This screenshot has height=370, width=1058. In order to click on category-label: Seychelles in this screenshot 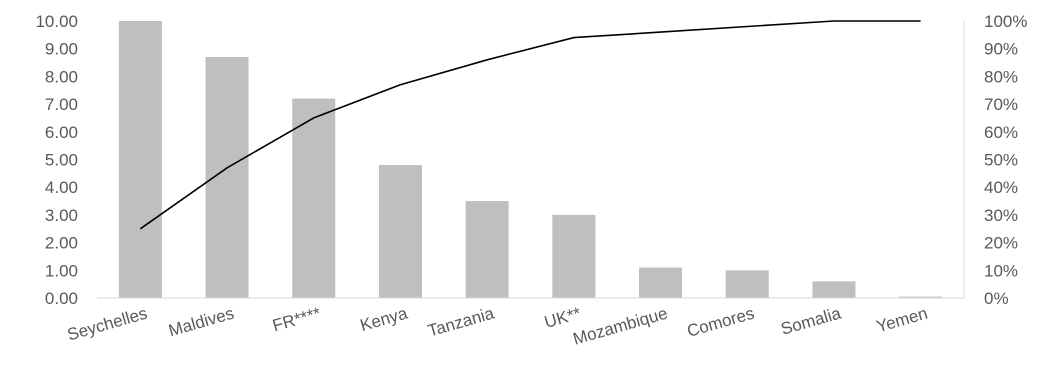, I will do `click(107, 324)`.